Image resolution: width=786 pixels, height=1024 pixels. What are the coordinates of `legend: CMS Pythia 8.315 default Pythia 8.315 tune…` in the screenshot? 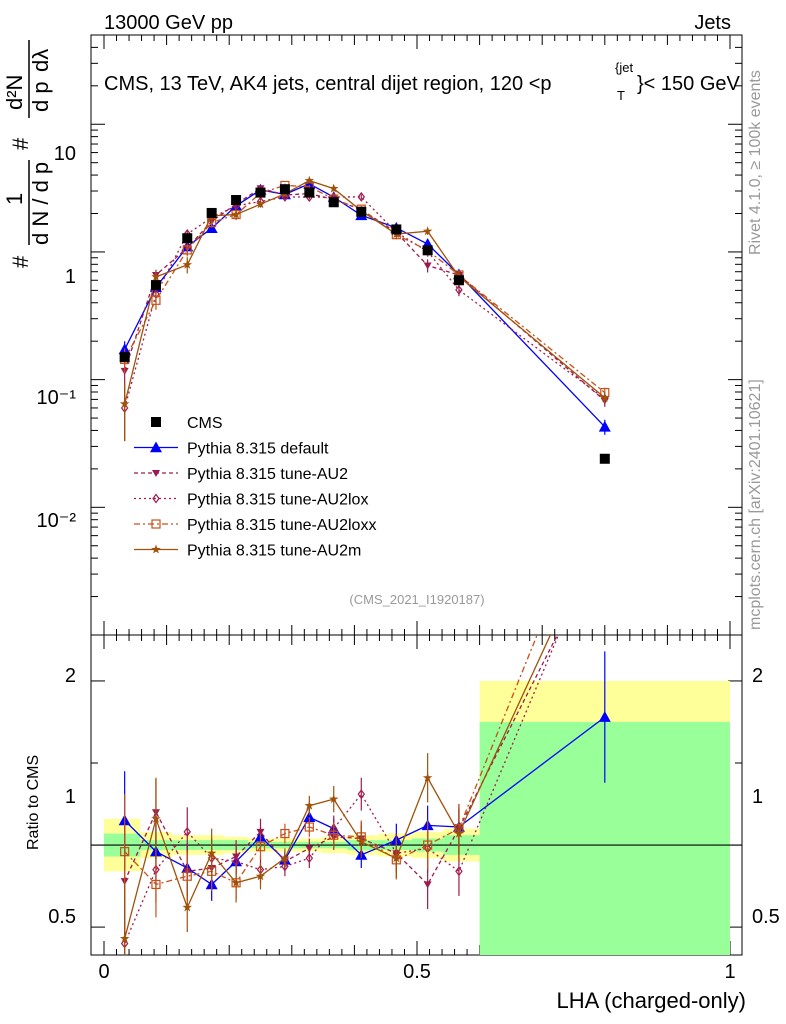 It's located at (255, 487).